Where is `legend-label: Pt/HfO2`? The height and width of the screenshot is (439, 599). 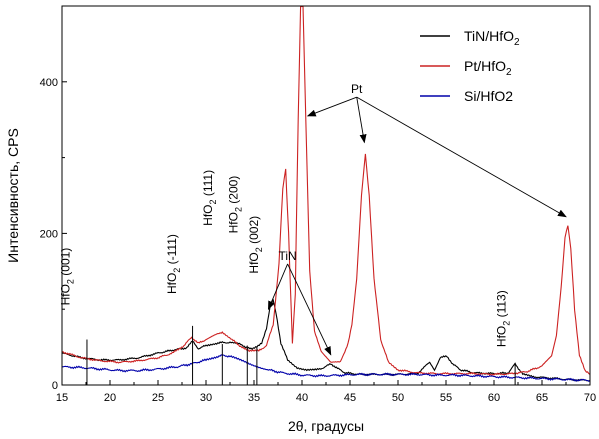
legend-label: Pt/HfO2 is located at coordinates (488, 68).